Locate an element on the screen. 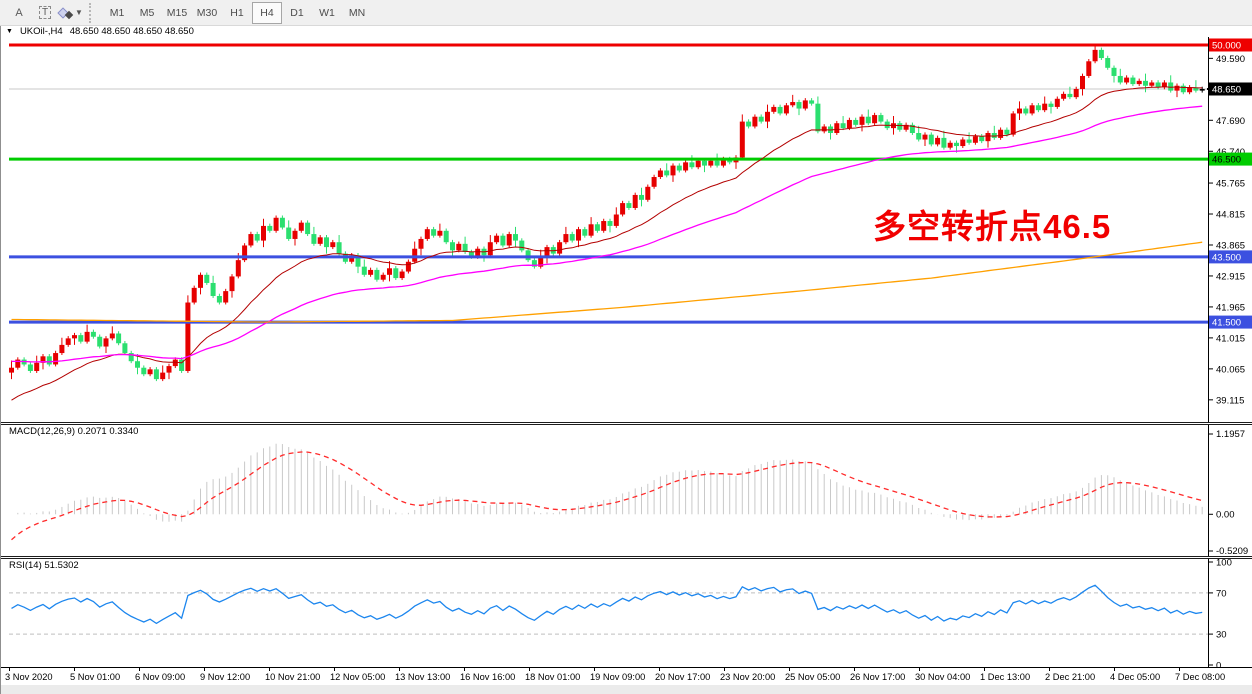 This screenshot has height=694, width=1252. timeframe-m15-button: M15 is located at coordinates (177, 12).